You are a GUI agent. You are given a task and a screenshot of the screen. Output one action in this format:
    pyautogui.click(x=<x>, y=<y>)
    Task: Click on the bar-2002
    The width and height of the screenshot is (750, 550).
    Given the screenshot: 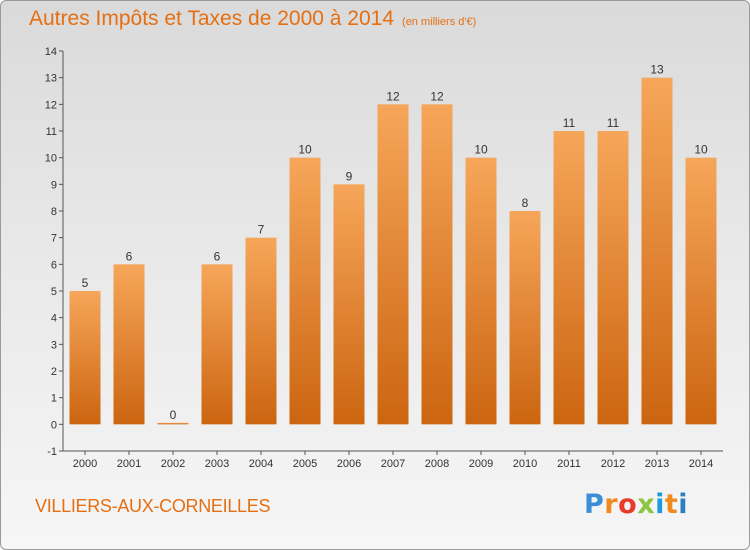 What is the action you would take?
    pyautogui.click(x=173, y=423)
    